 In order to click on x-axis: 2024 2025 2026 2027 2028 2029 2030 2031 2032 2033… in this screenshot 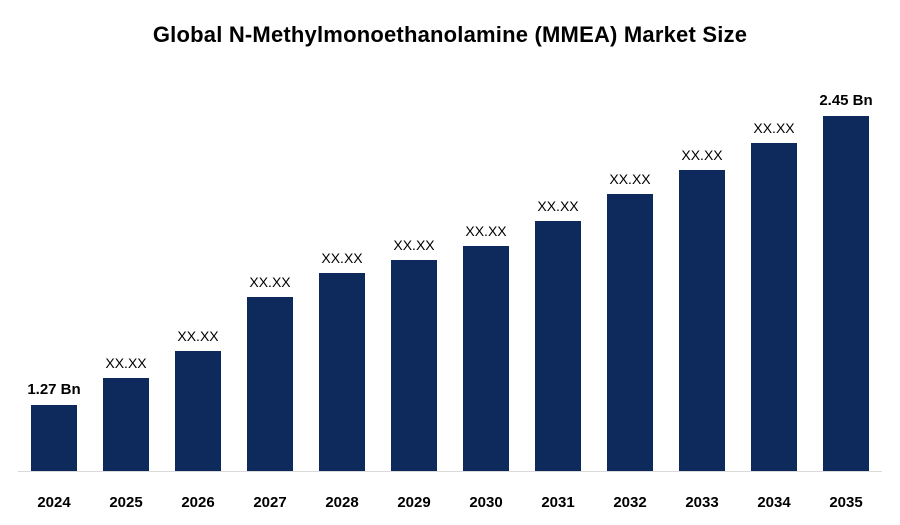, I will do `click(450, 502)`.